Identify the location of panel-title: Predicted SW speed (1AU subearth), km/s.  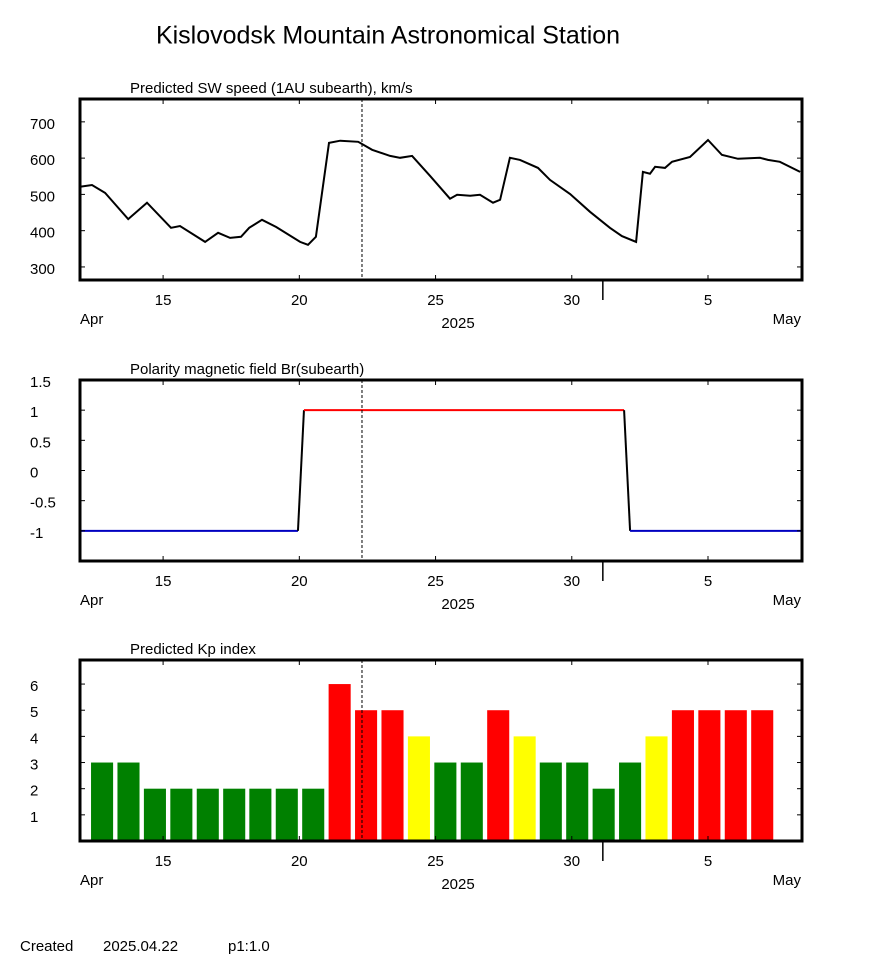
(271, 88).